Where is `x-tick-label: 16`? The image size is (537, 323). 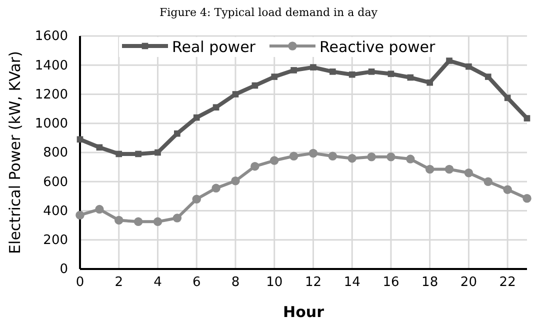 x-tick-label: 16 is located at coordinates (391, 282).